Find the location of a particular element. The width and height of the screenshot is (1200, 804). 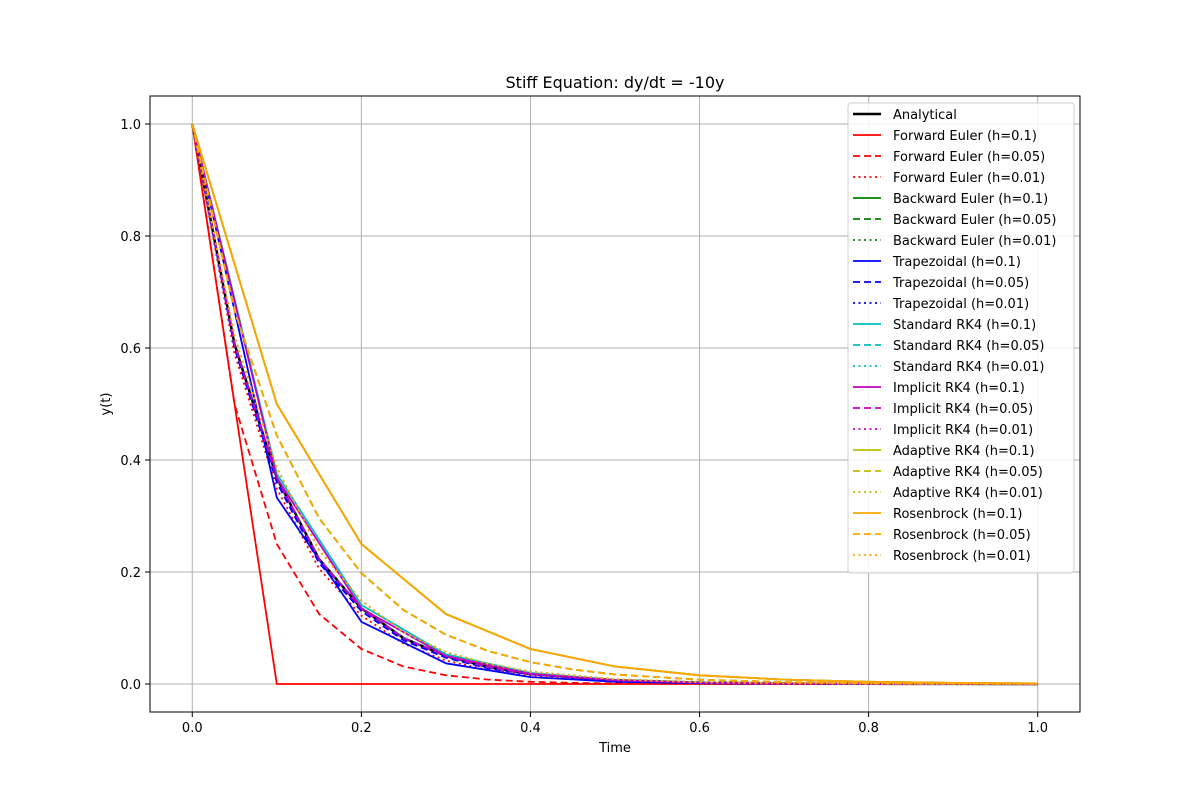

legend-entry: Backward Euler (h=0.05) is located at coordinates (954, 220).